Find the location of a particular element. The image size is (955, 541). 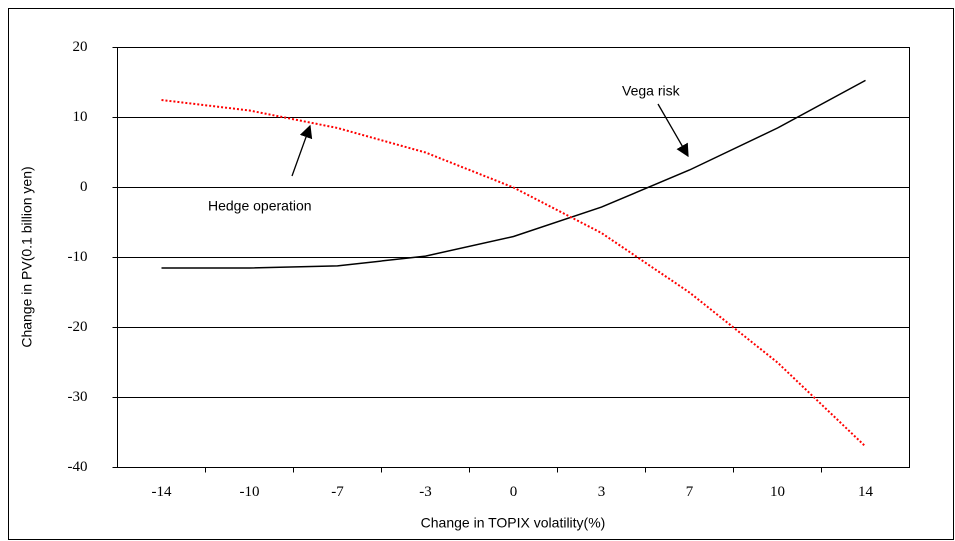

y-tick-label: -20 is located at coordinates (78, 327).